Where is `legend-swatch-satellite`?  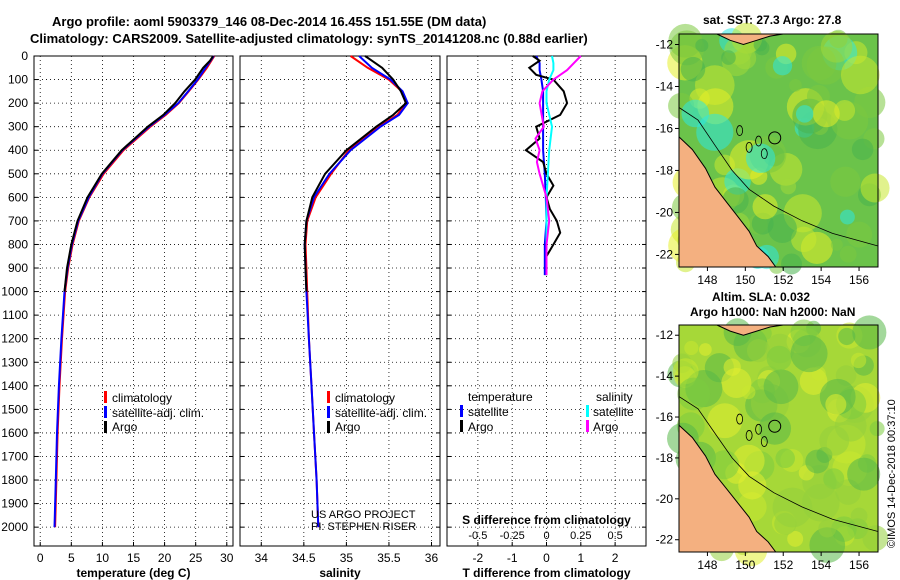
legend-swatch-satellite is located at coordinates (328, 412).